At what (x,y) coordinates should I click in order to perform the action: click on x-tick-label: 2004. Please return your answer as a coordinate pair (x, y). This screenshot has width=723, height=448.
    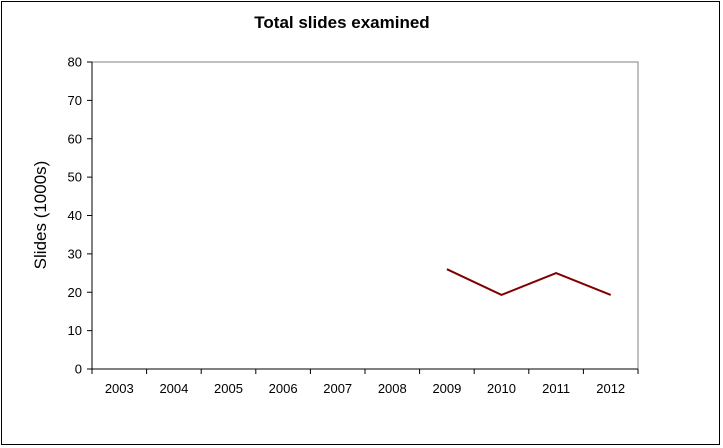
    Looking at the image, I should click on (173, 388).